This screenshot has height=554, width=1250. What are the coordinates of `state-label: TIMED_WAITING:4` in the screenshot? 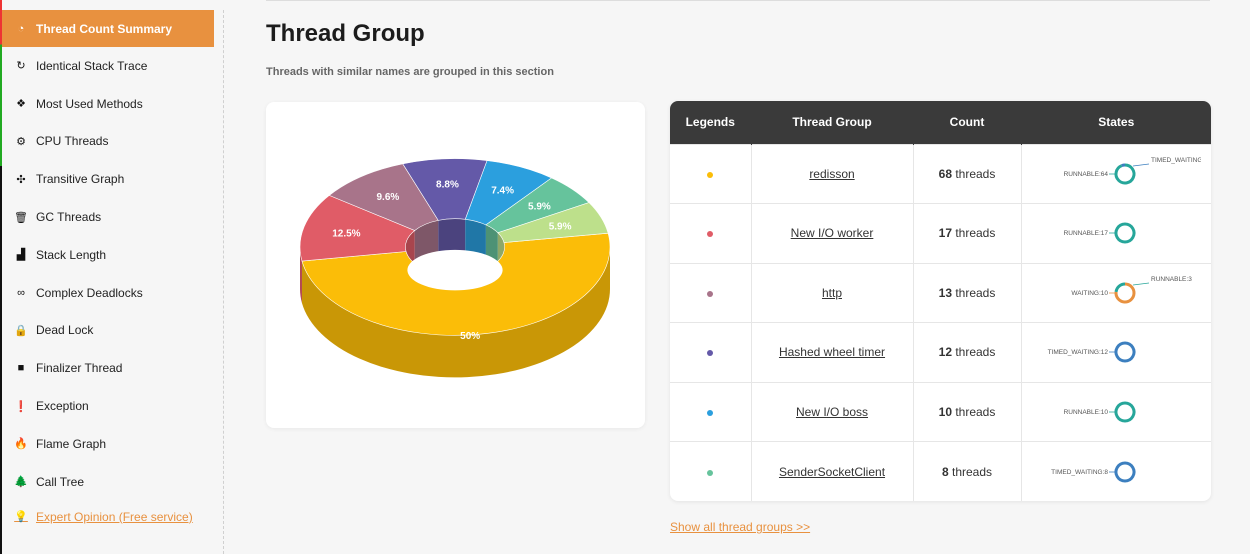 It's located at (1176, 160).